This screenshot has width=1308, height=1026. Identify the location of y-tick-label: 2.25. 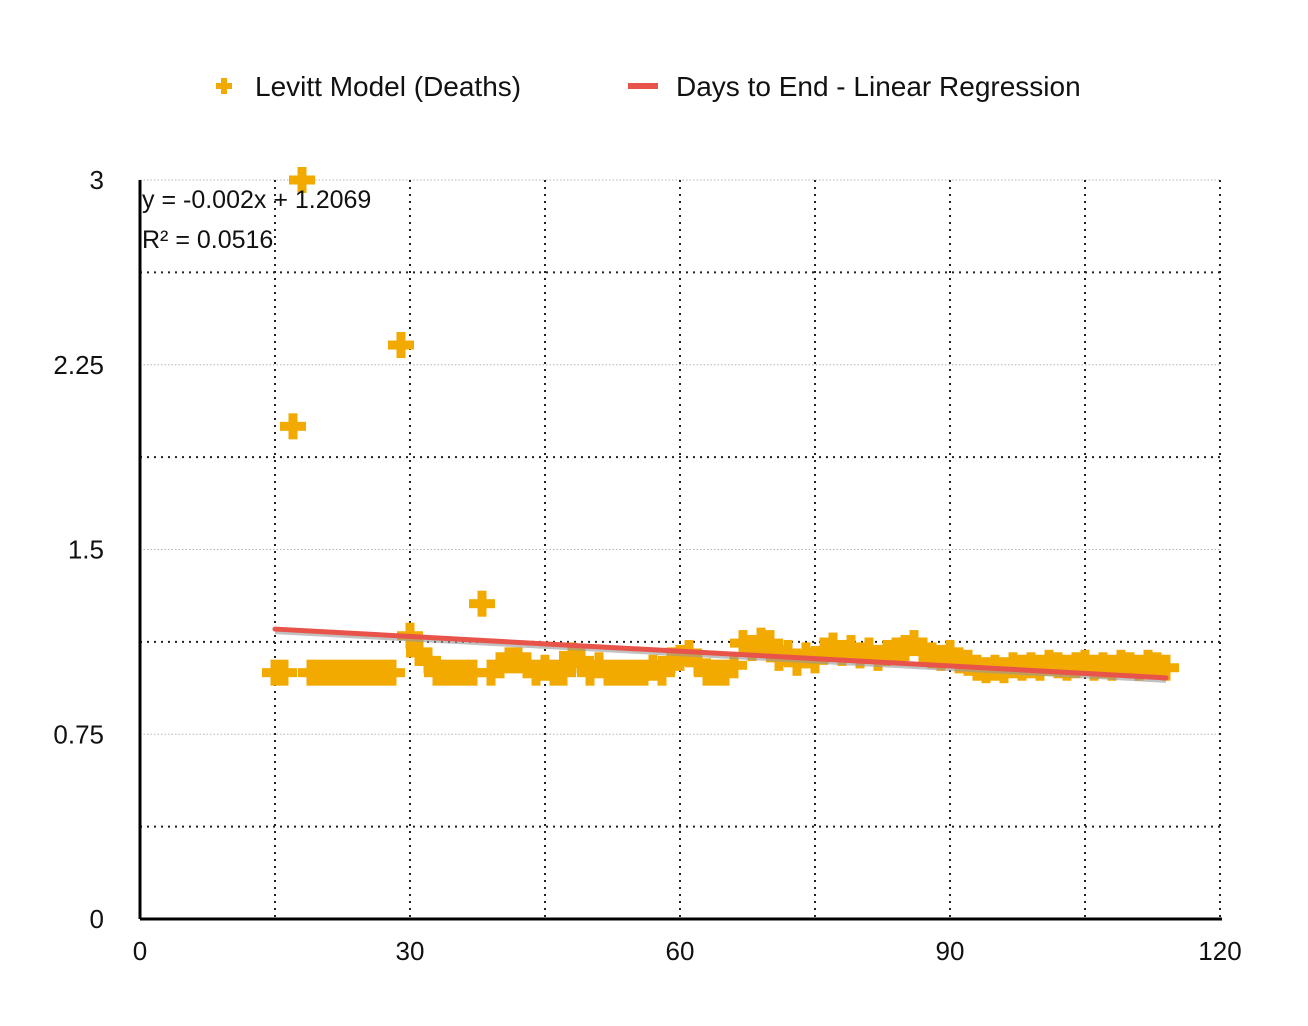
(78, 365).